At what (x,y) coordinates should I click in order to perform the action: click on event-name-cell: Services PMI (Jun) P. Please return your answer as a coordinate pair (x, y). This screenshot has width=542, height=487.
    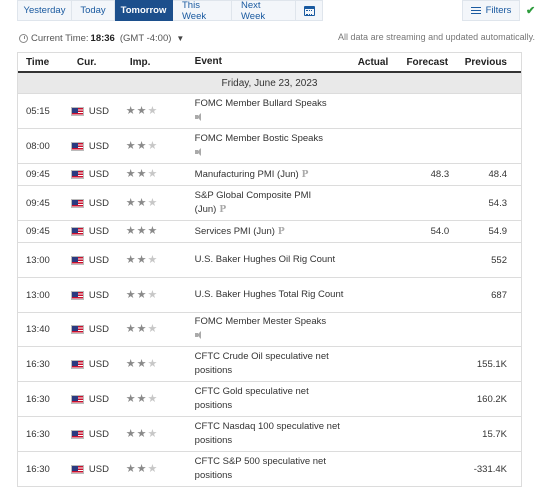
    Looking at the image, I should click on (269, 232).